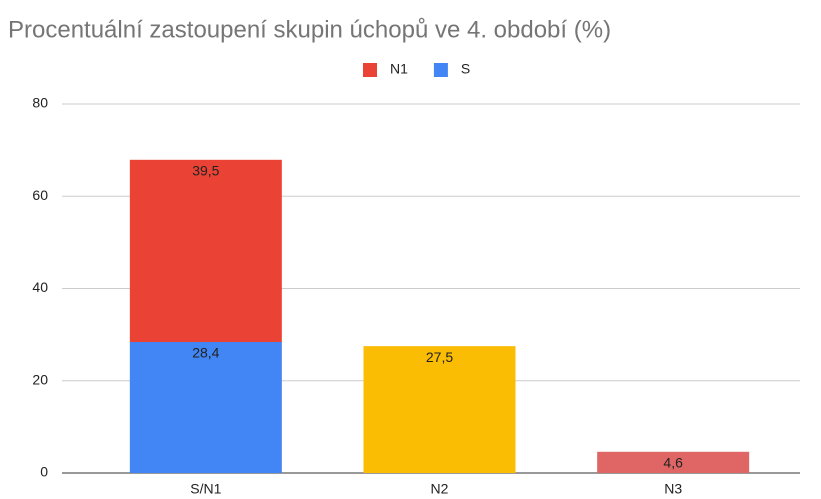  I want to click on y-tick-label: 60, so click(40, 195).